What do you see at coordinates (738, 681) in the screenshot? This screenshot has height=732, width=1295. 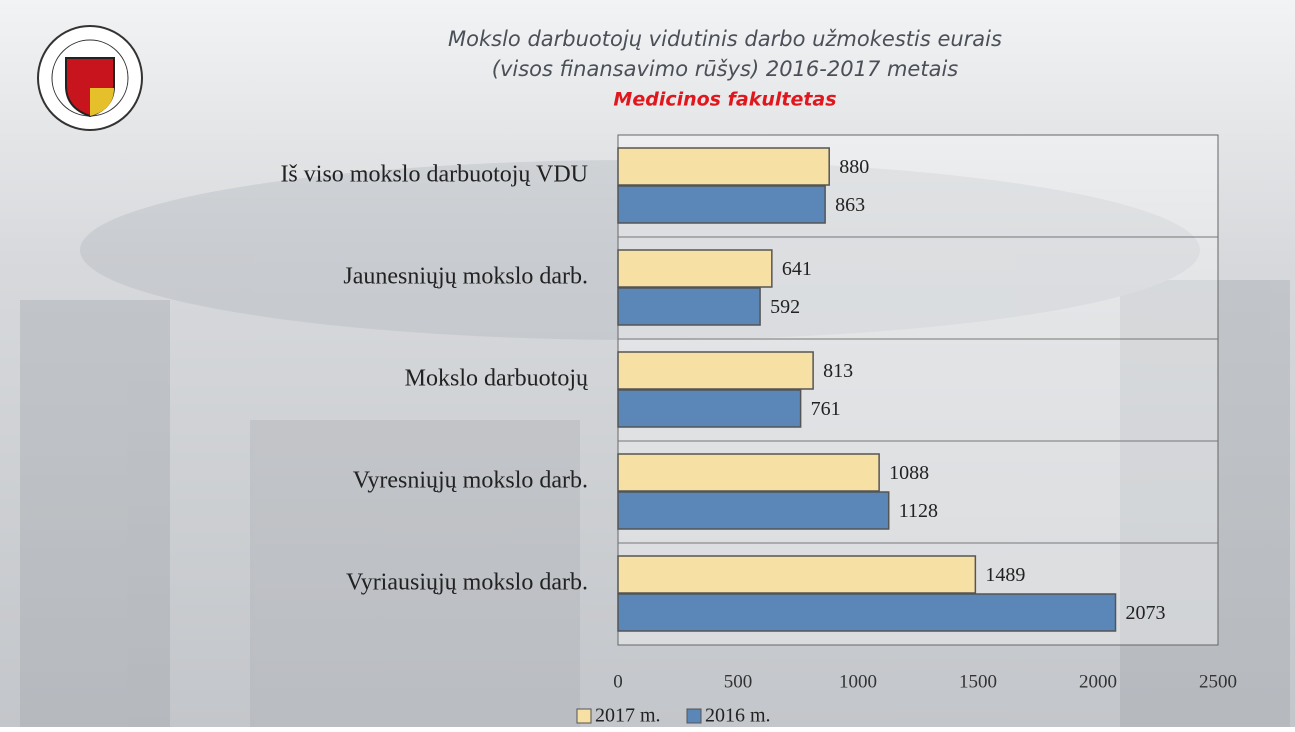 I see `x-tick-label: 500` at bounding box center [738, 681].